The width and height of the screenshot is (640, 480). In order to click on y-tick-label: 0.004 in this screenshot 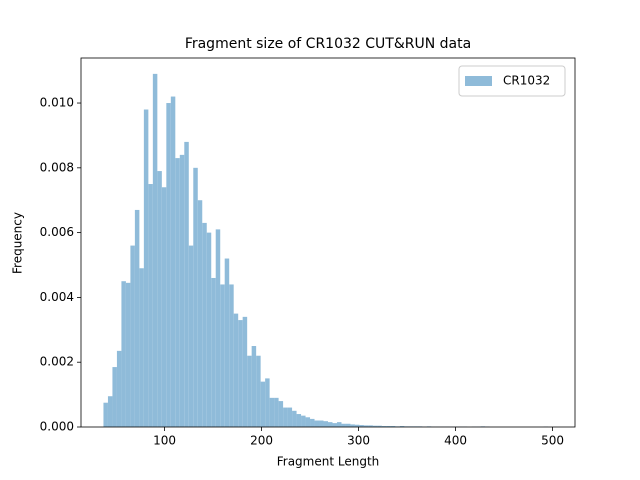, I will do `click(57, 297)`.